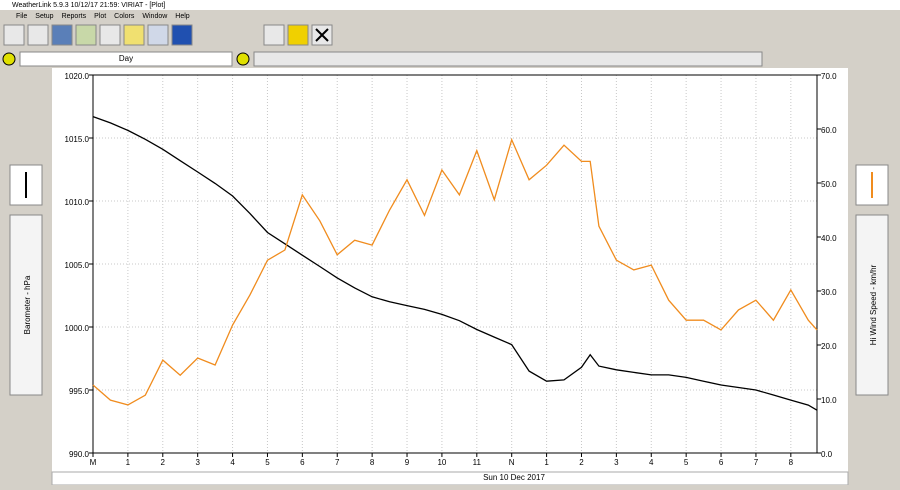 This screenshot has width=900, height=490. What do you see at coordinates (182, 16) in the screenshot?
I see `menu-item: Help` at bounding box center [182, 16].